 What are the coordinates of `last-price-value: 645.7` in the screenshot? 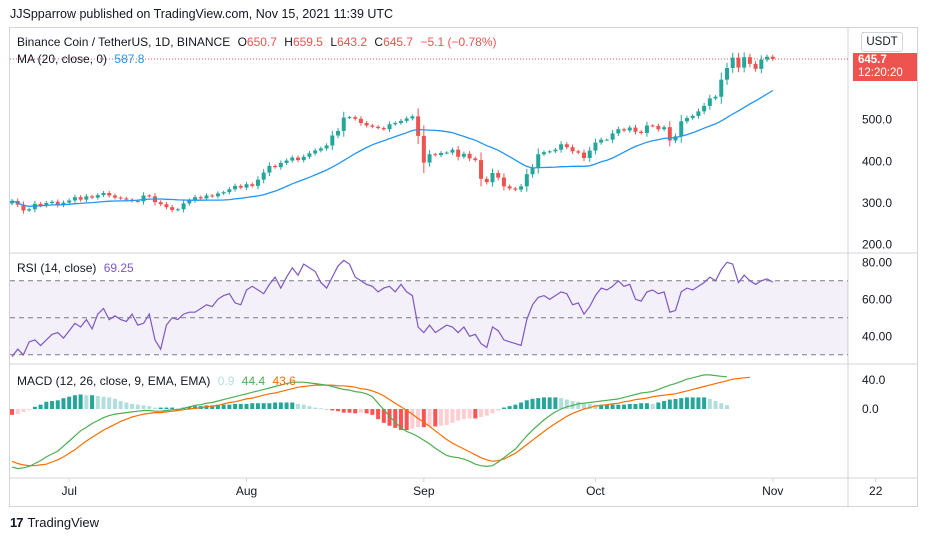 It's located at (872, 60).